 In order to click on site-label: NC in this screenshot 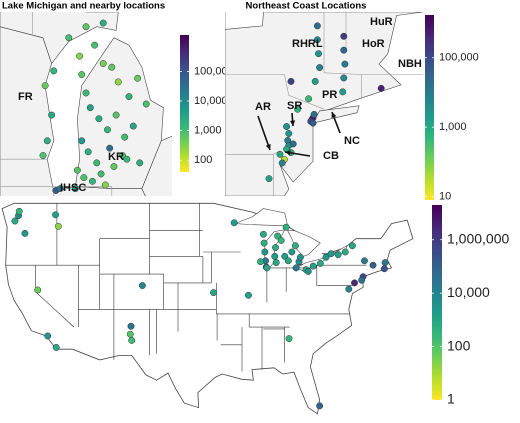, I will do `click(352, 141)`.